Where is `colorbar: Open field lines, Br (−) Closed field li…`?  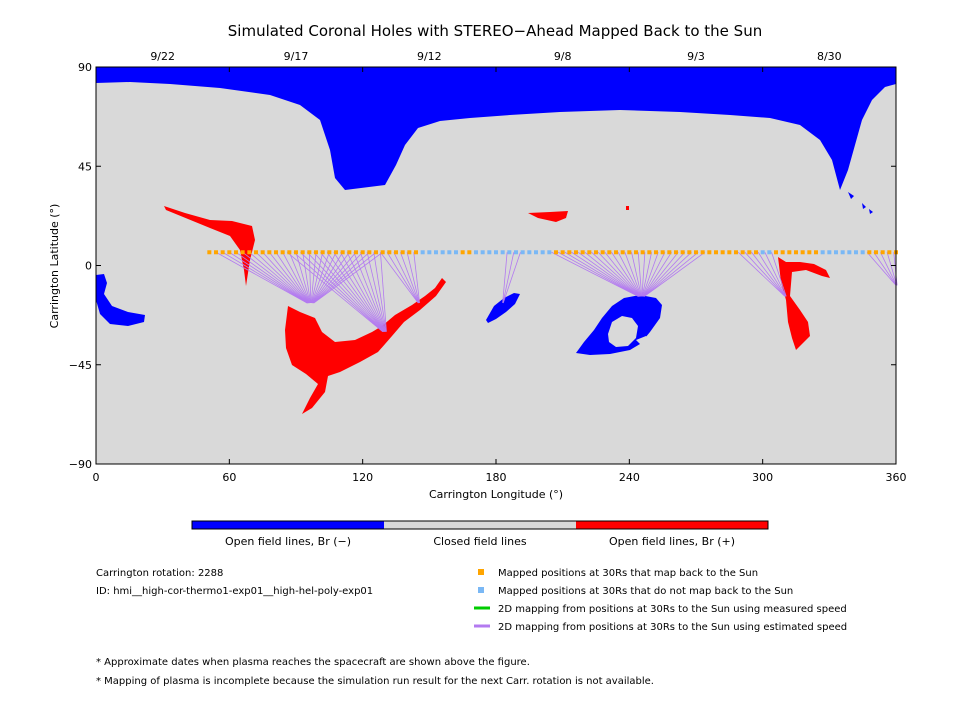 colorbar: Open field lines, Br (−) Closed field li… is located at coordinates (480, 534).